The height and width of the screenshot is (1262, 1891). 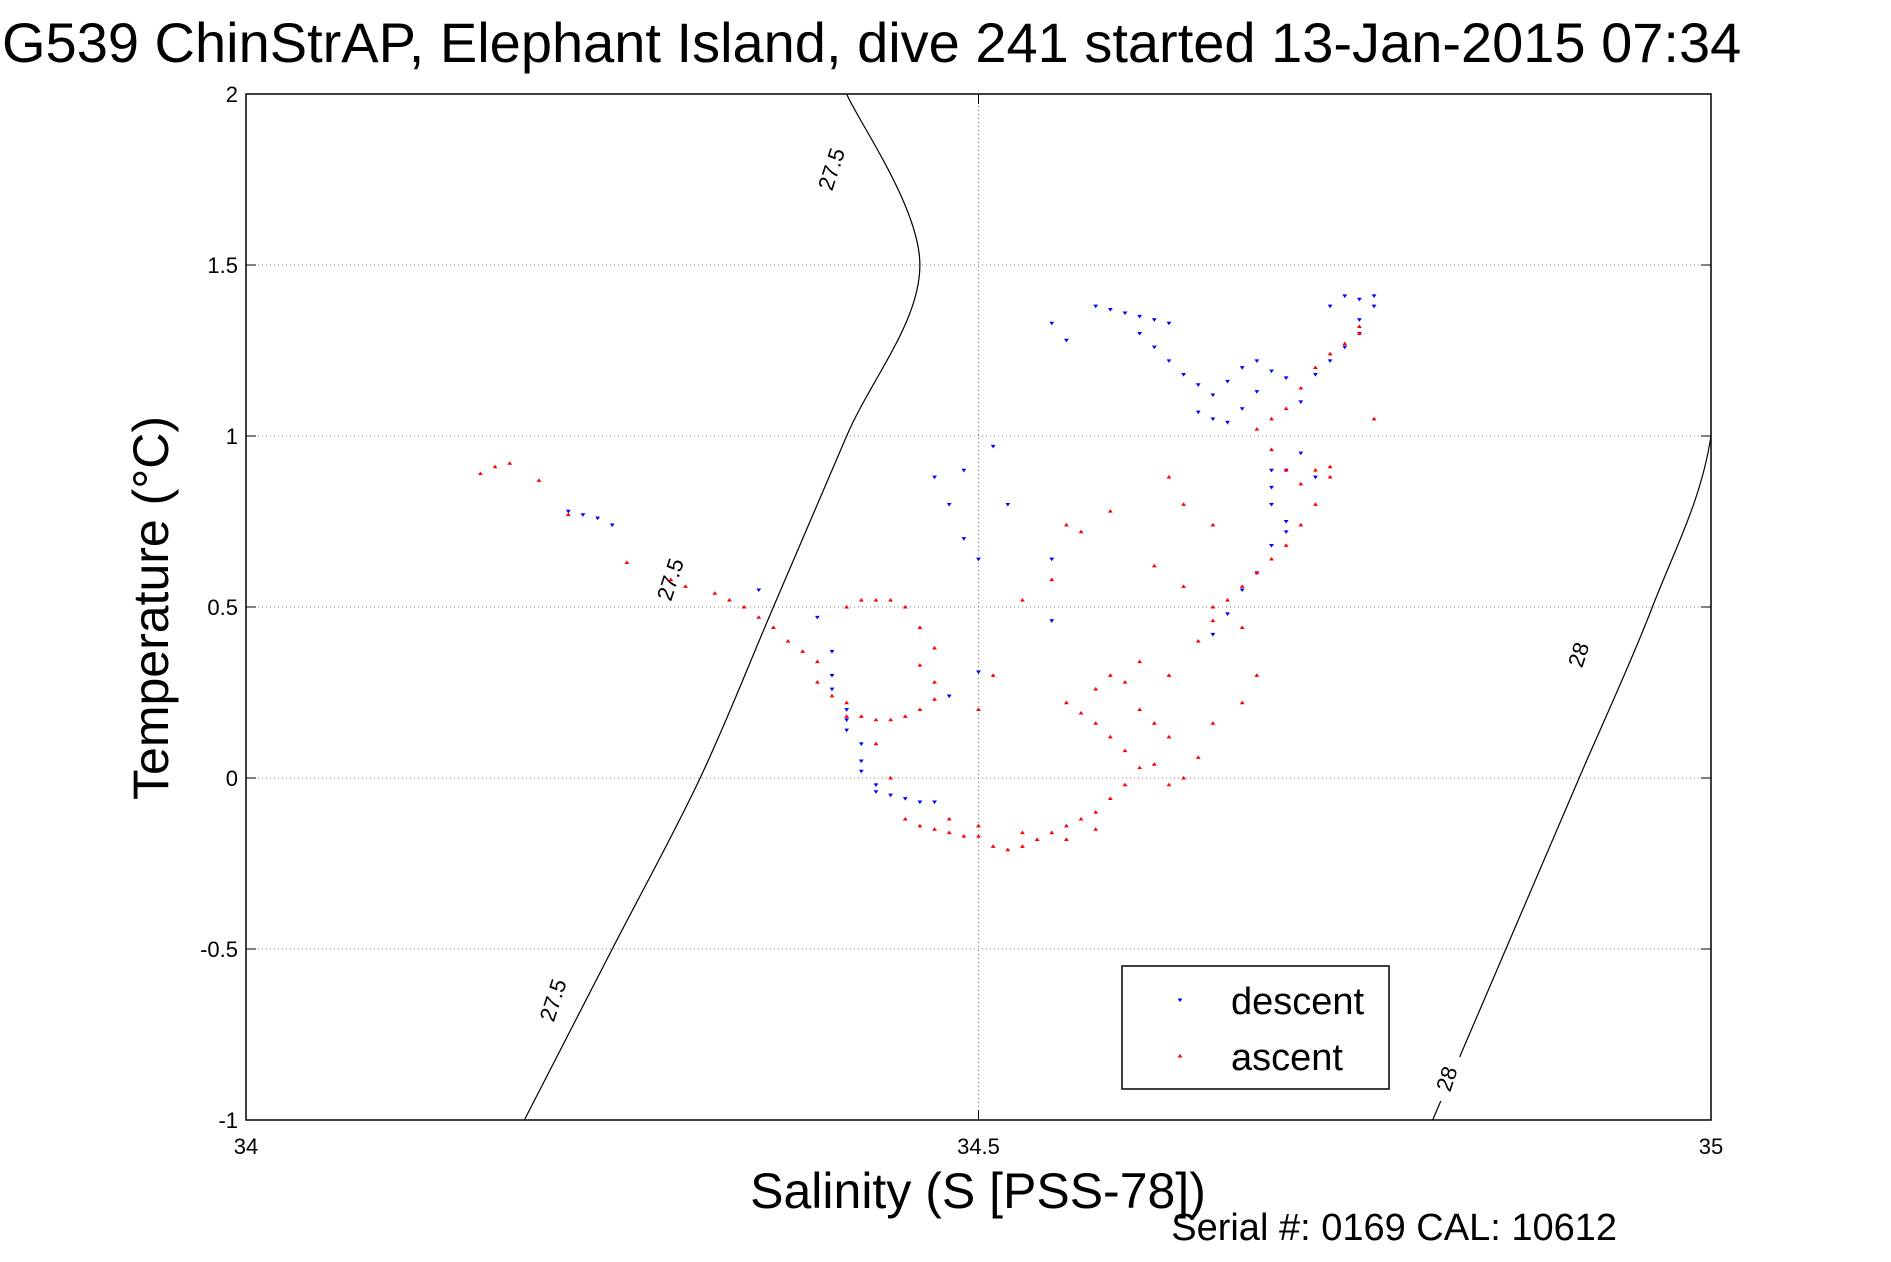 I want to click on x-tick-label: 34.5, so click(x=978, y=1146).